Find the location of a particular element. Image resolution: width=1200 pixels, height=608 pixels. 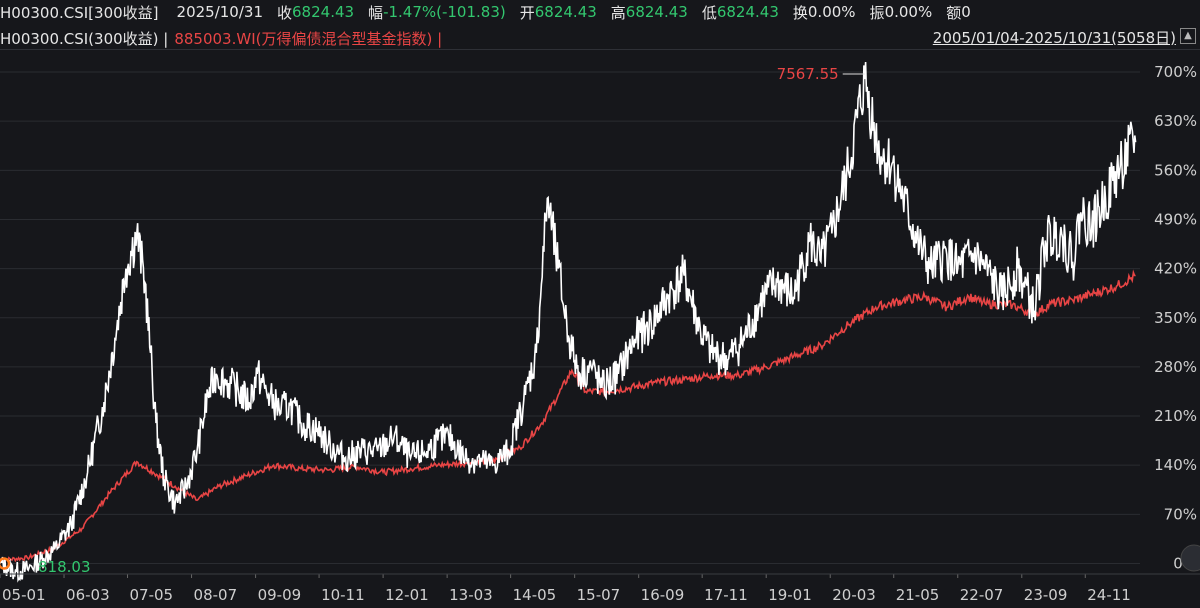

start-marker is located at coordinates (5, 563).